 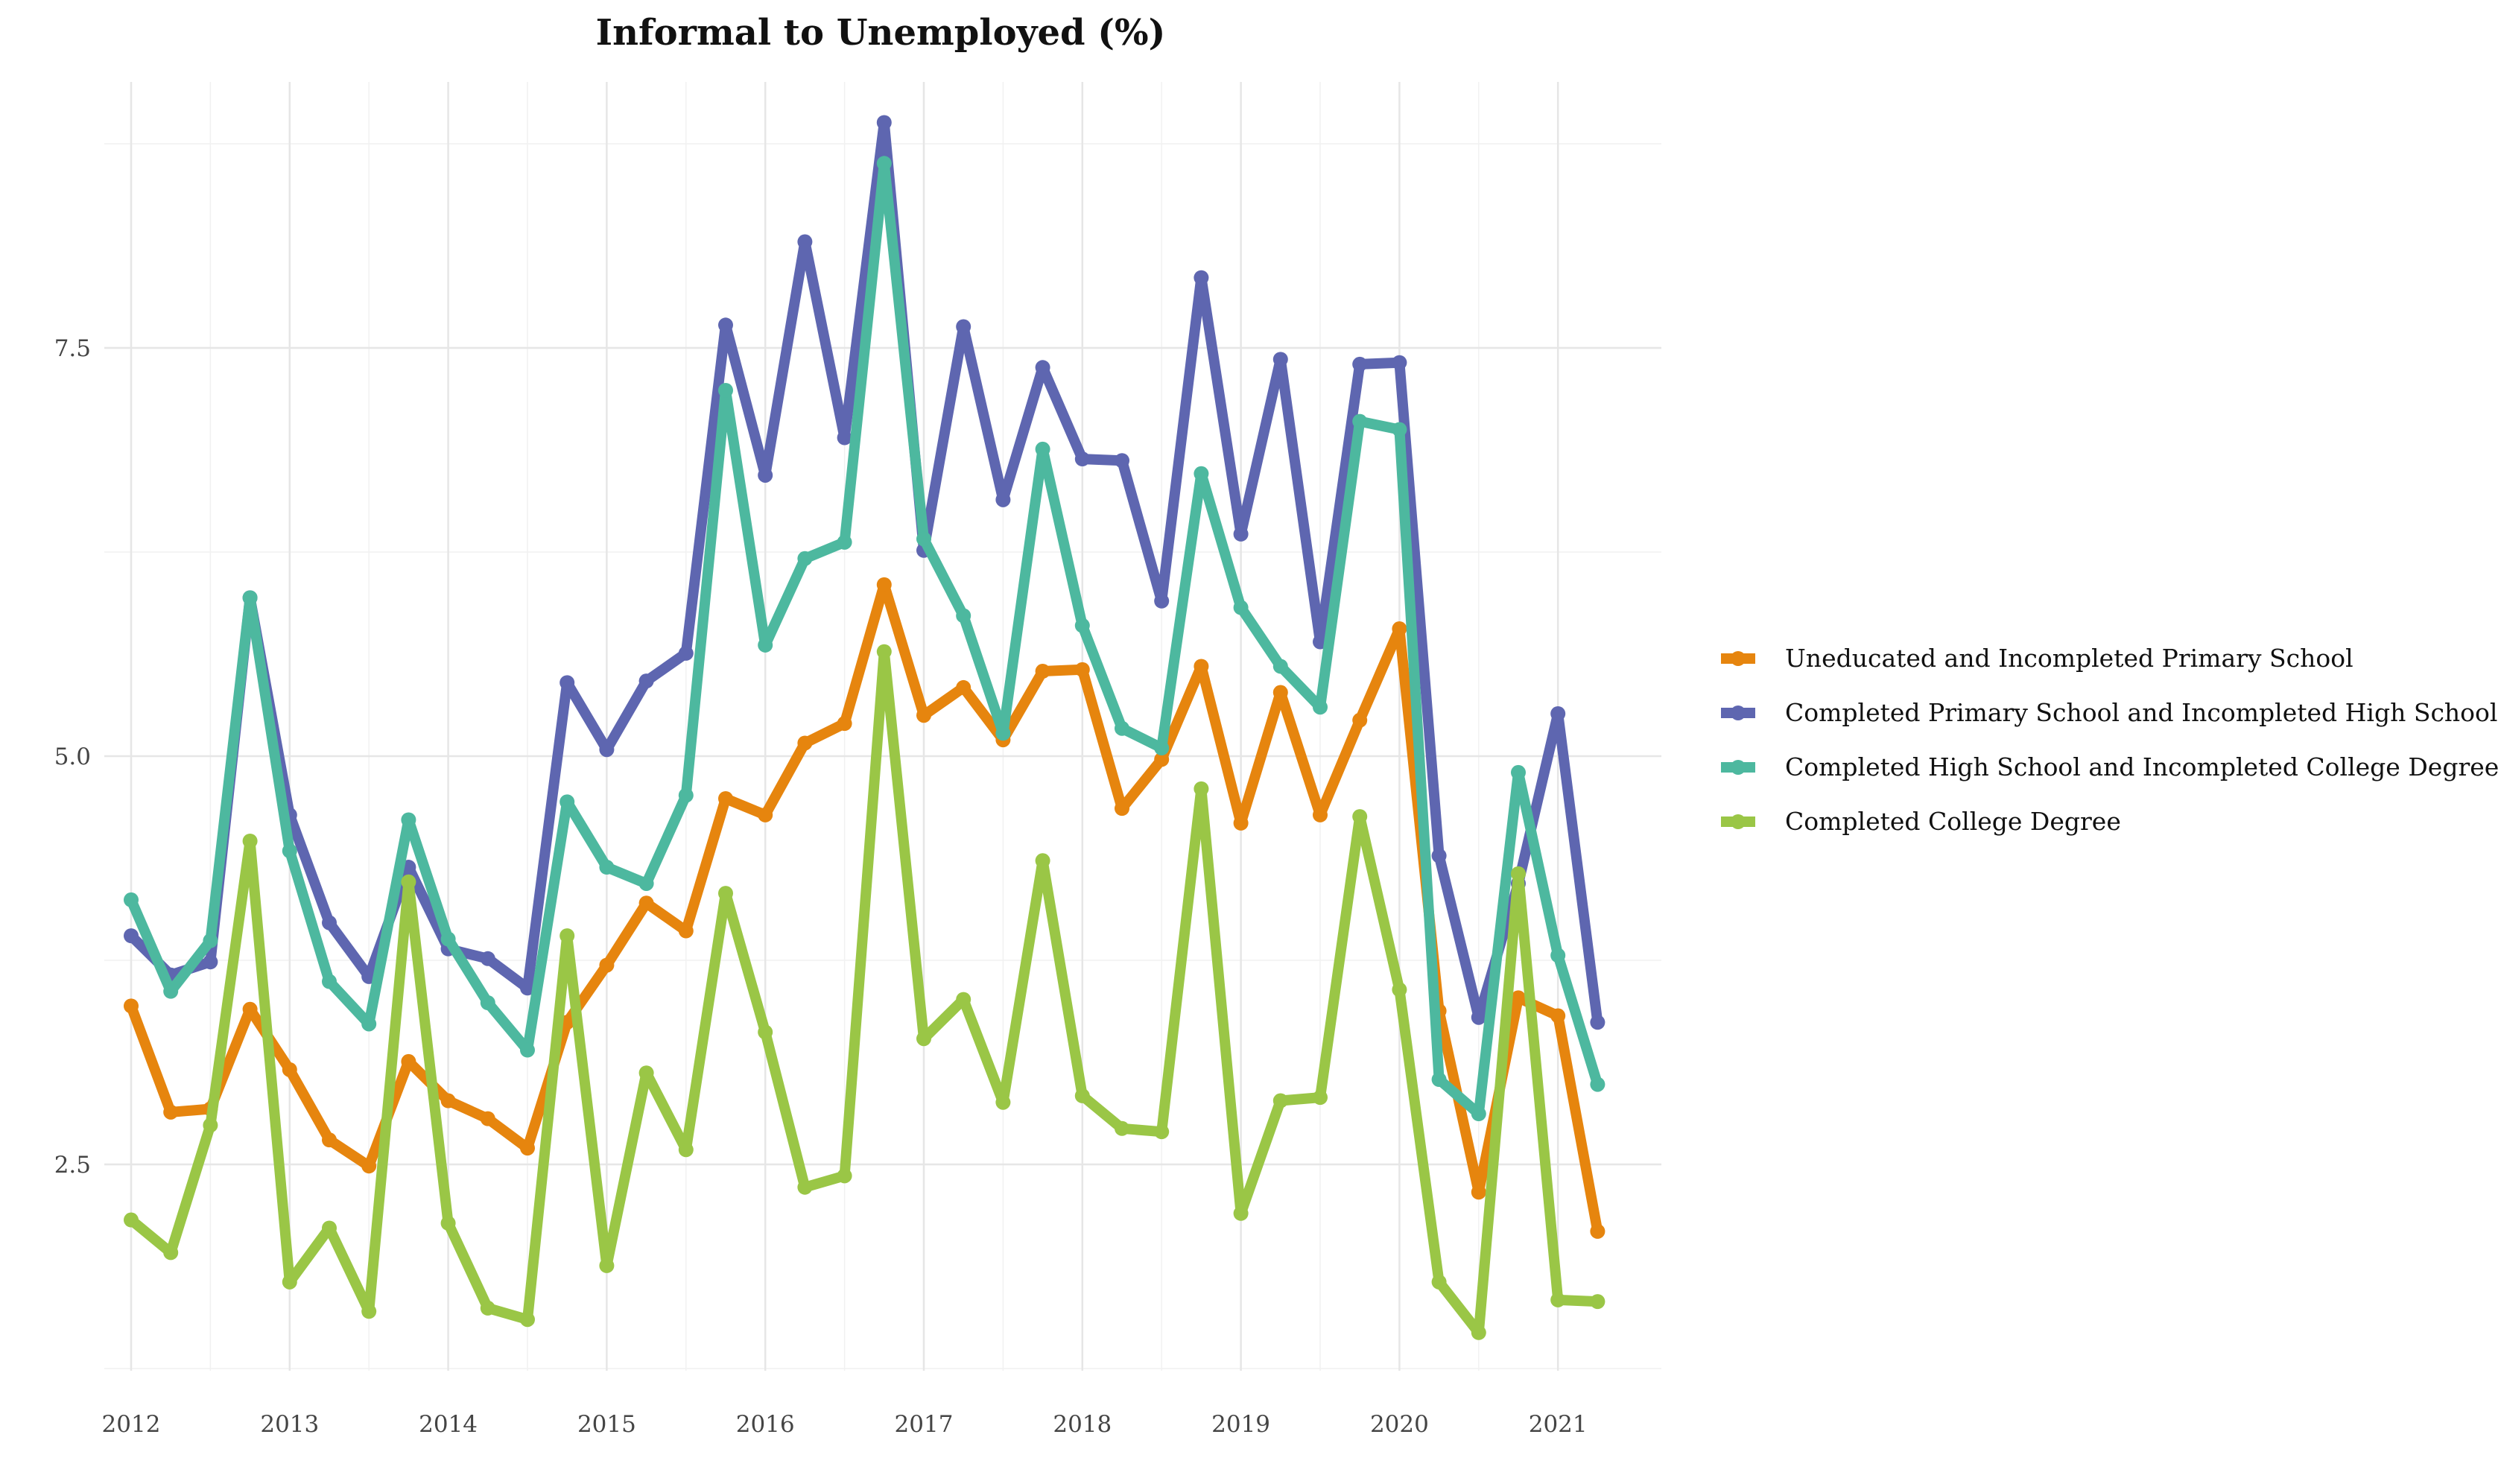 I want to click on y-tick-label: 2.5, so click(x=72, y=1165).